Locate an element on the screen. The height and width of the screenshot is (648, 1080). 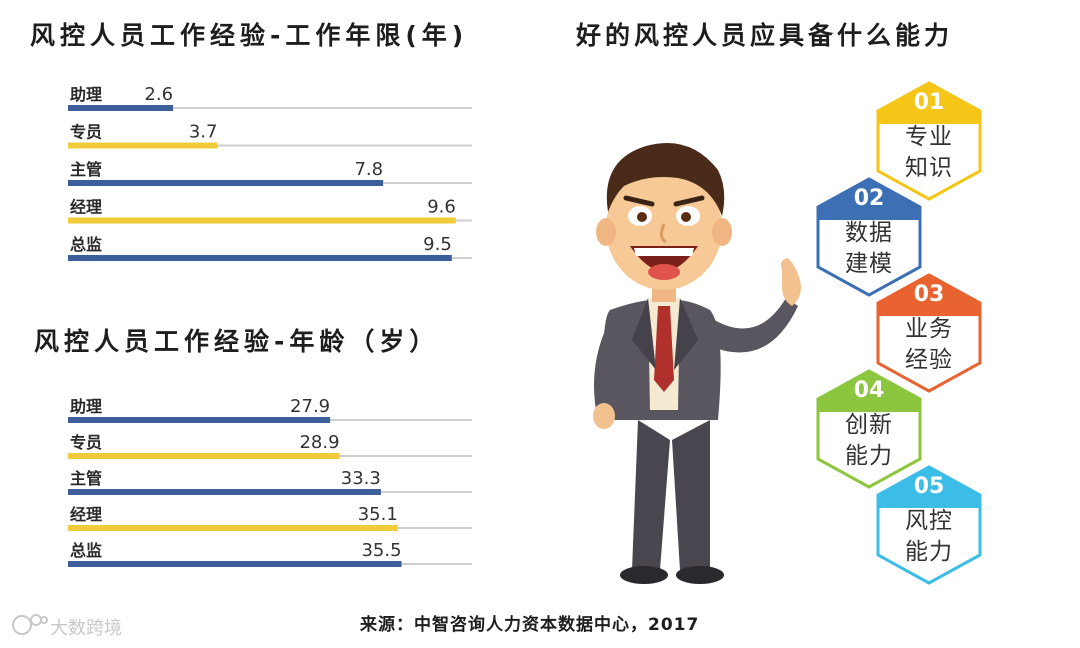
ability-hex-03: 03 业务 经验 is located at coordinates (929, 333).